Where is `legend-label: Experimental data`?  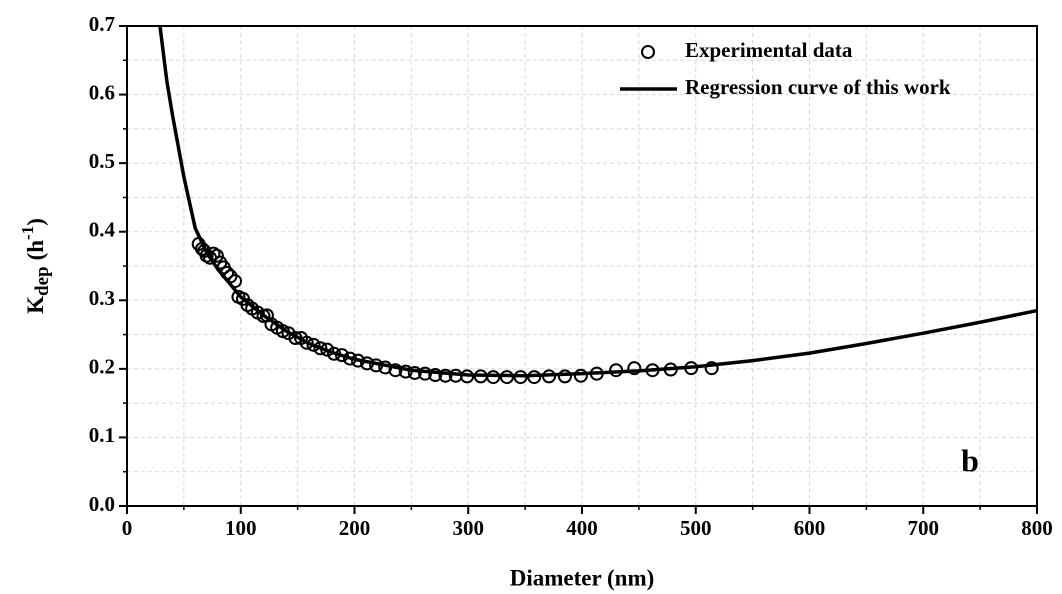
legend-label: Experimental data is located at coordinates (769, 50).